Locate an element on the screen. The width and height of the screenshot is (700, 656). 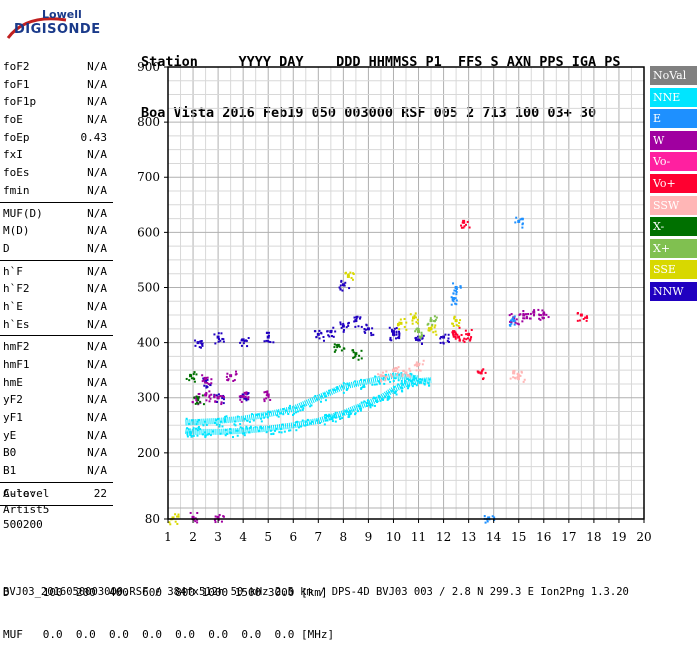
echo-point-nnw is located at coordinates (218, 337).